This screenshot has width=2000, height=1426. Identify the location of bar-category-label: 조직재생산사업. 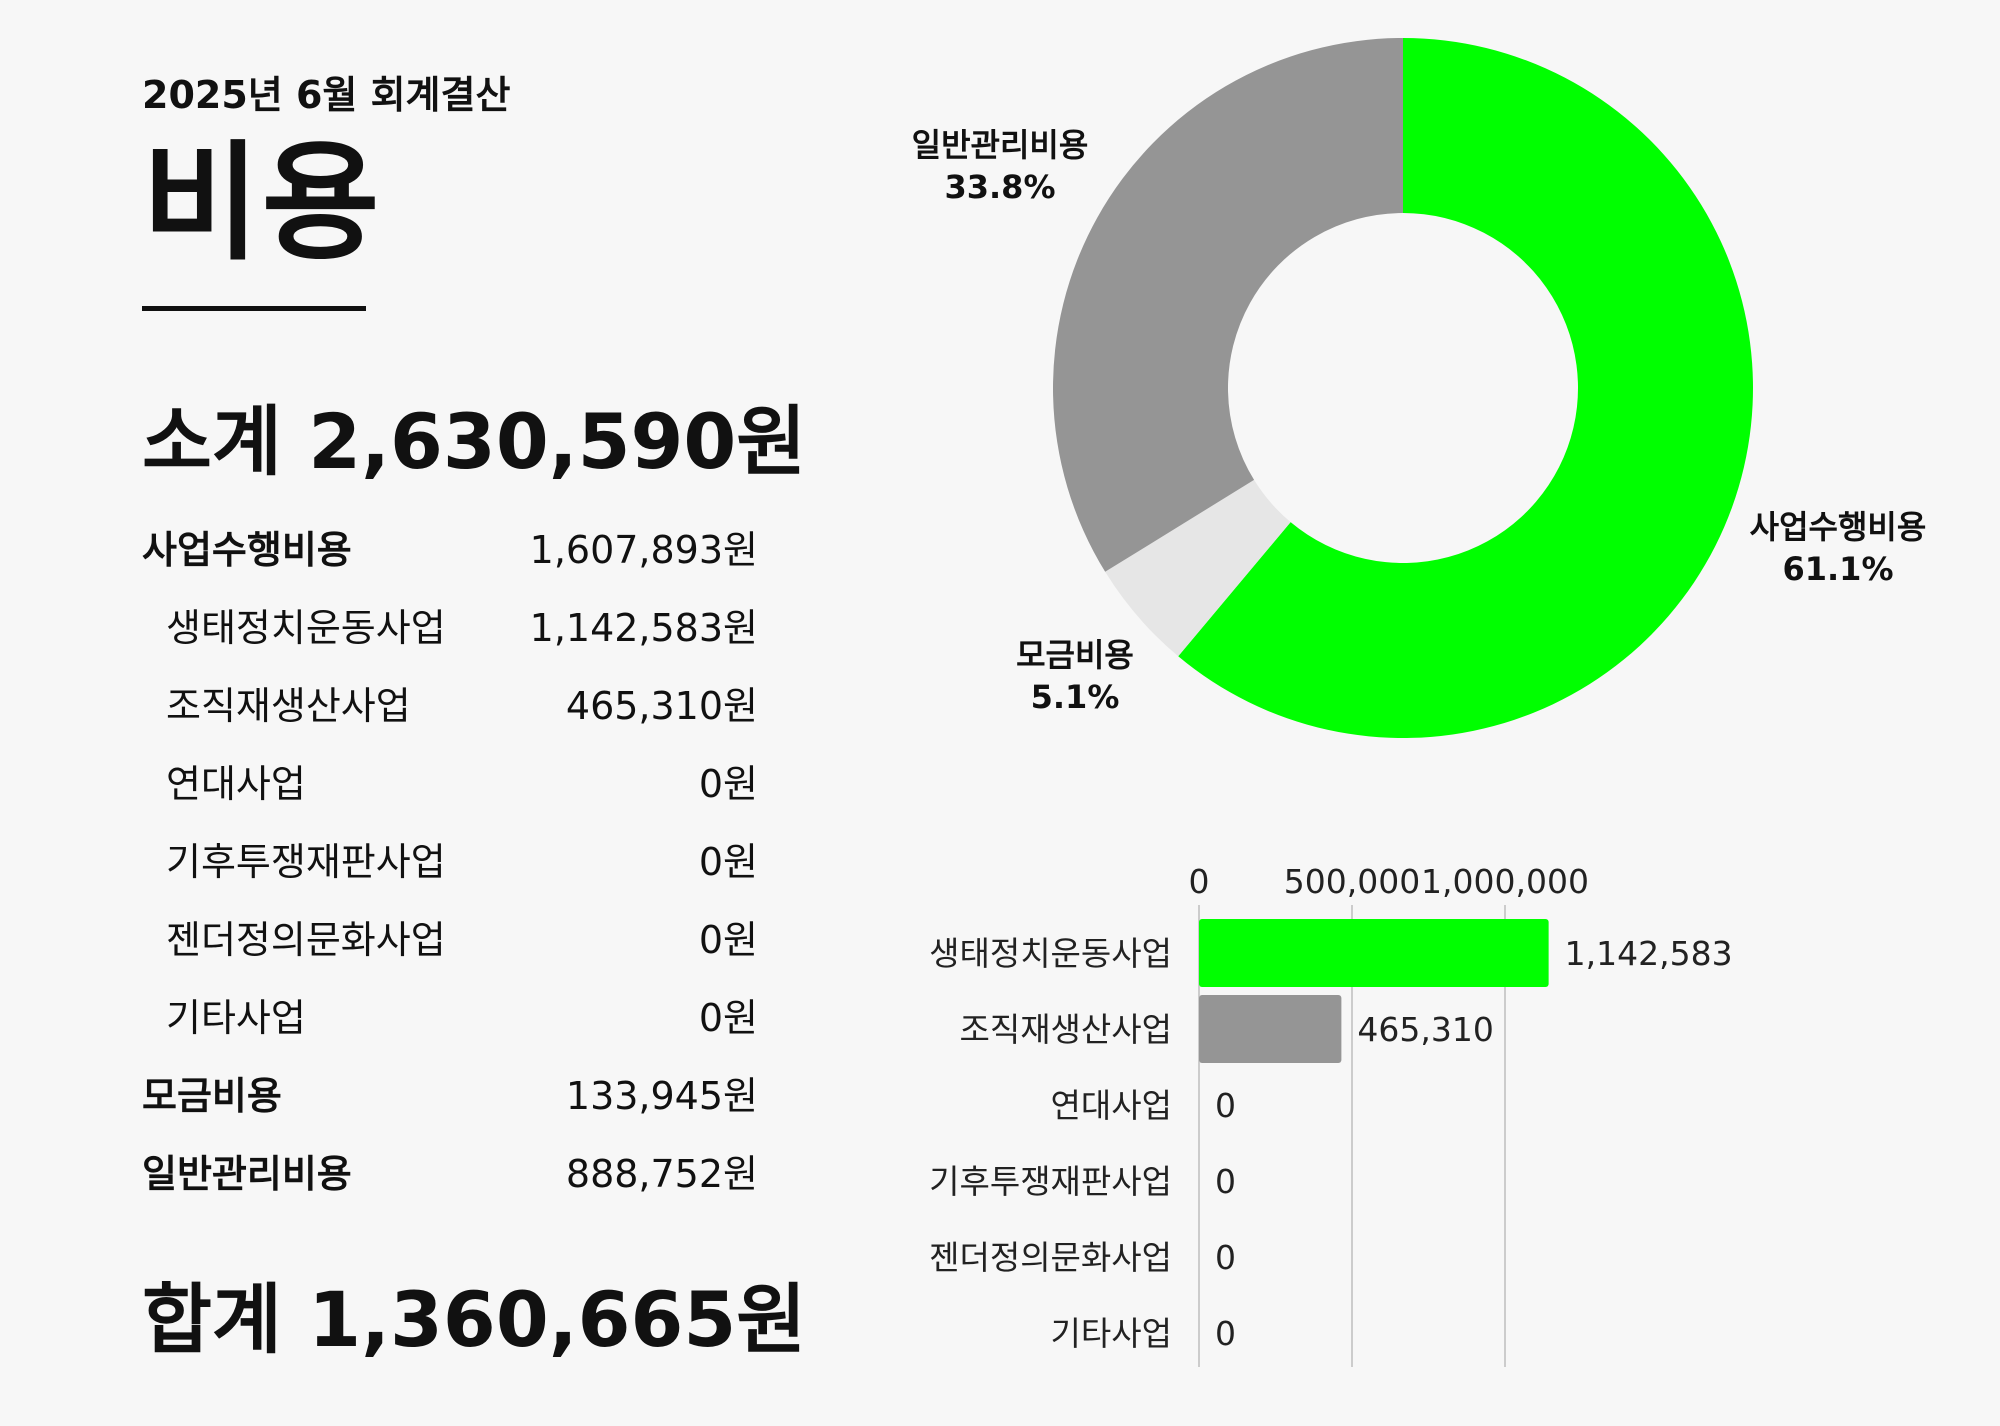
(1065, 1029).